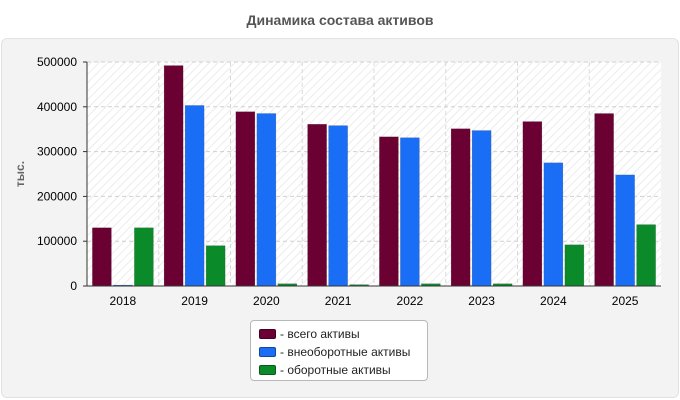 The width and height of the screenshot is (680, 400). I want to click on y-tick-label: 300000, so click(57, 152).